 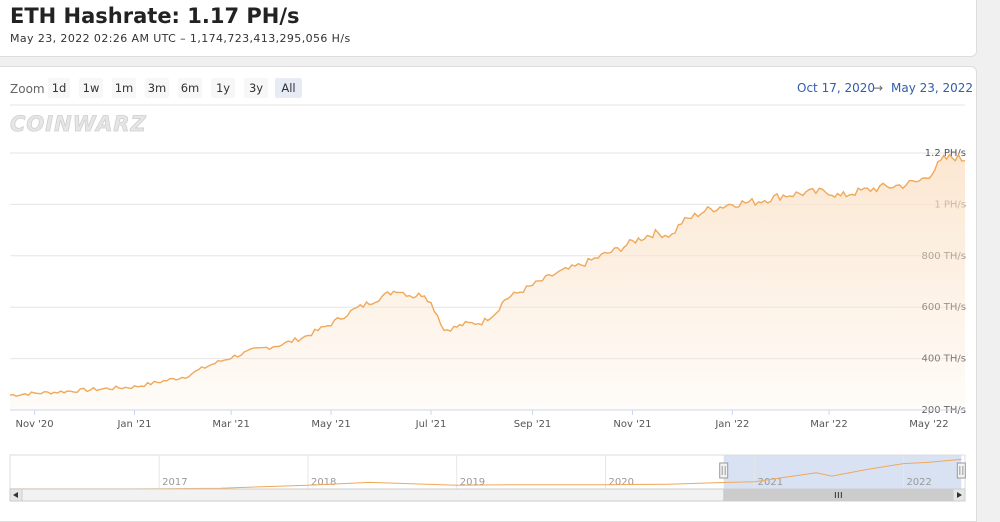 What do you see at coordinates (731, 424) in the screenshot?
I see `x-tick-label: Jan '22` at bounding box center [731, 424].